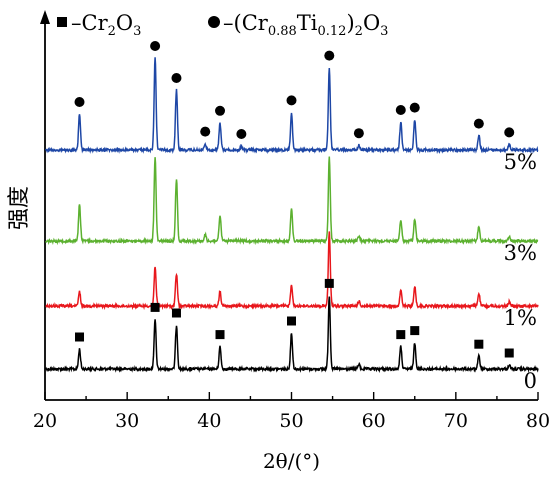 This screenshot has width=558, height=483. Describe the element at coordinates (456, 421) in the screenshot. I see `x-tick-label: 70` at that location.